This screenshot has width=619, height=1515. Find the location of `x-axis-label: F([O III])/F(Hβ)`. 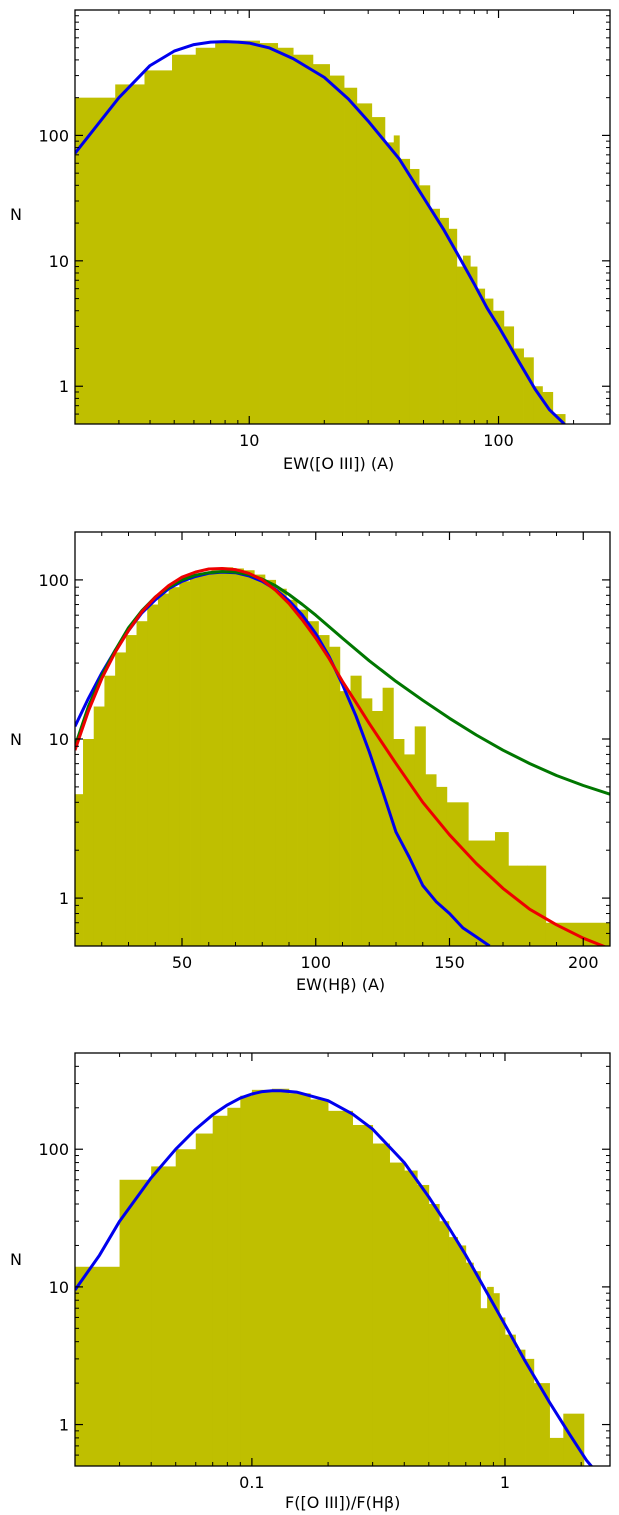

x-axis-label: F([O III])/F(Hβ) is located at coordinates (343, 1502).